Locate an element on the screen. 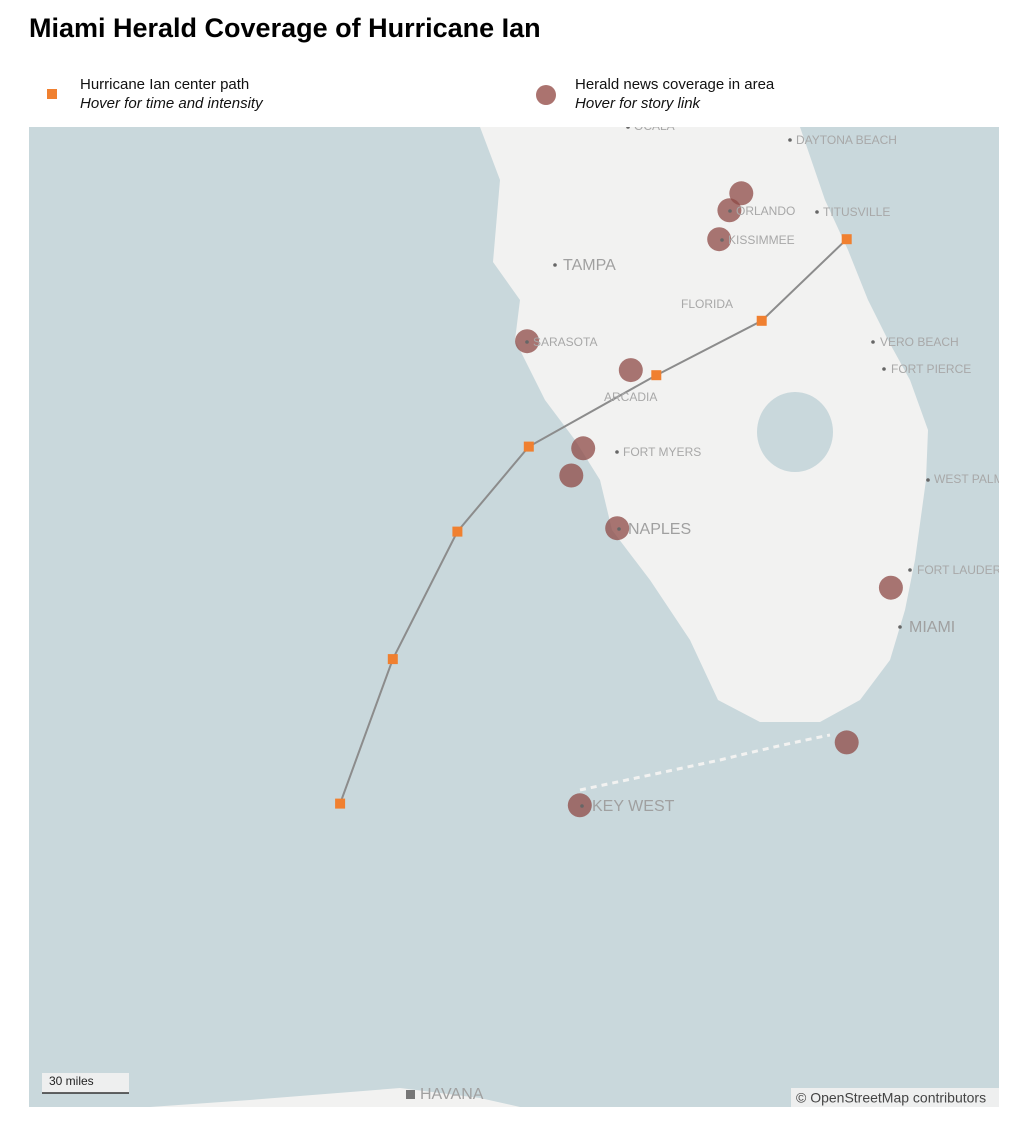  title: Miami Herald Coverage of Hurricane Ian is located at coordinates (285, 28).